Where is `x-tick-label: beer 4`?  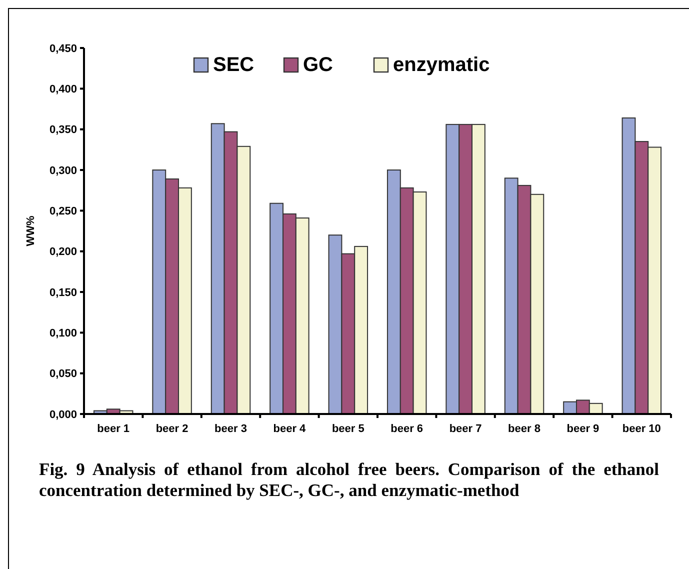
x-tick-label: beer 4 is located at coordinates (290, 429).